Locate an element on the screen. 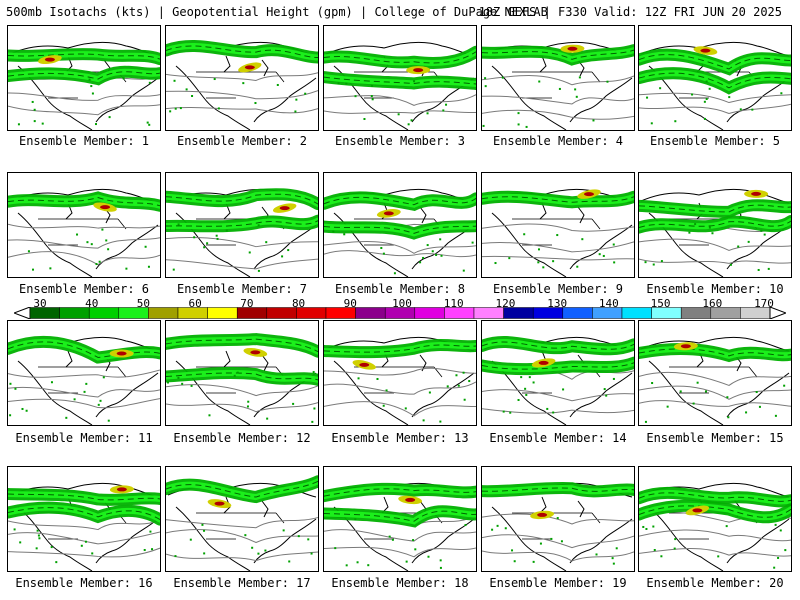 This screenshot has width=800, height=600. member-label: Ensemble Member: 18 is located at coordinates (400, 583).